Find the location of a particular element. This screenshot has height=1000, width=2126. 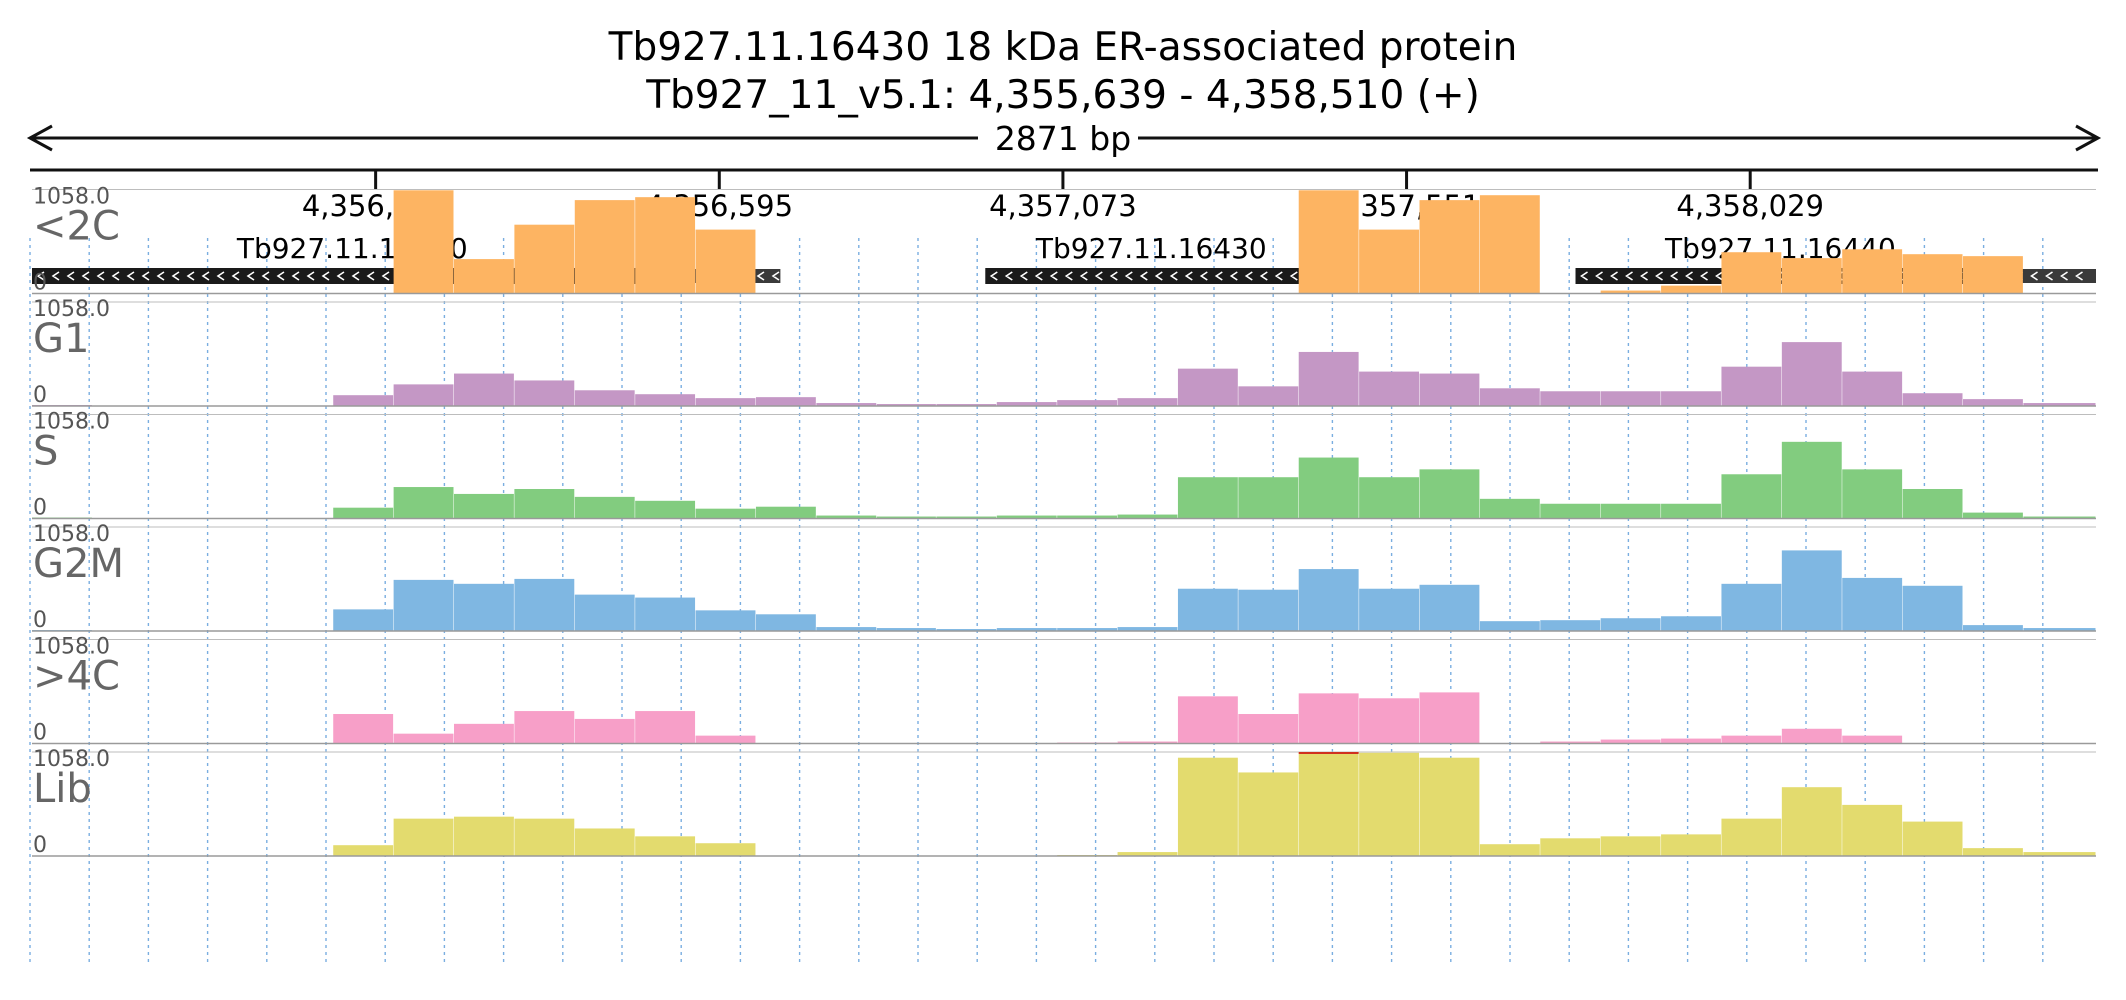

track-name-label: S is located at coordinates (45, 452).